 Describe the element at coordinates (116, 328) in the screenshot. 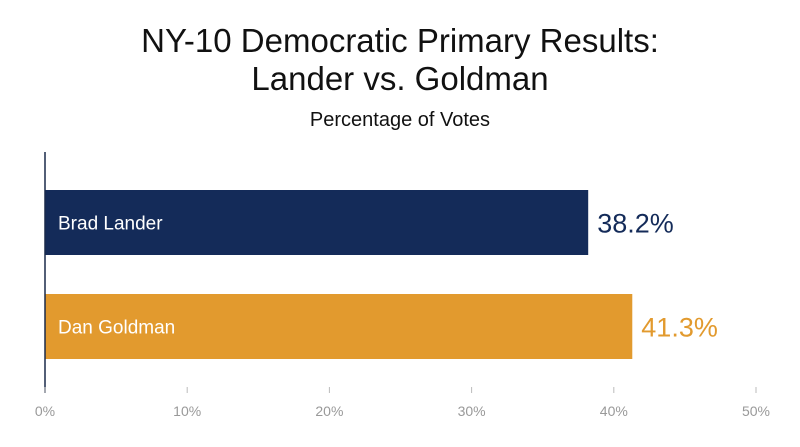

I see `bar-category-label-1: Dan Goldman` at that location.